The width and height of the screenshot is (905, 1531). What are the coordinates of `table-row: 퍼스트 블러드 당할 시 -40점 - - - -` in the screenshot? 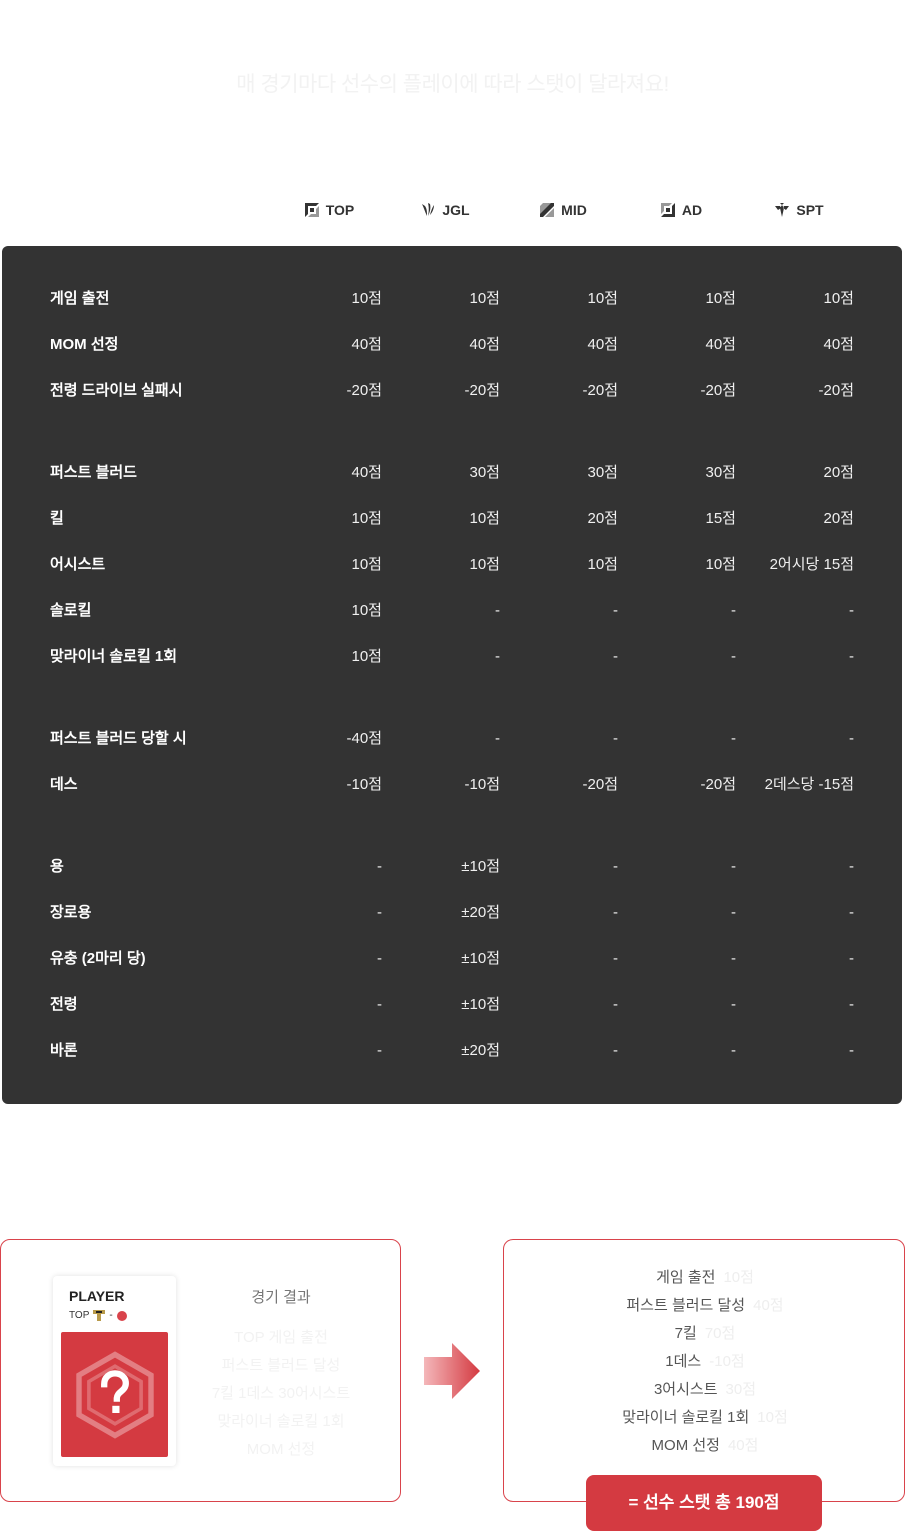 It's located at (452, 739).